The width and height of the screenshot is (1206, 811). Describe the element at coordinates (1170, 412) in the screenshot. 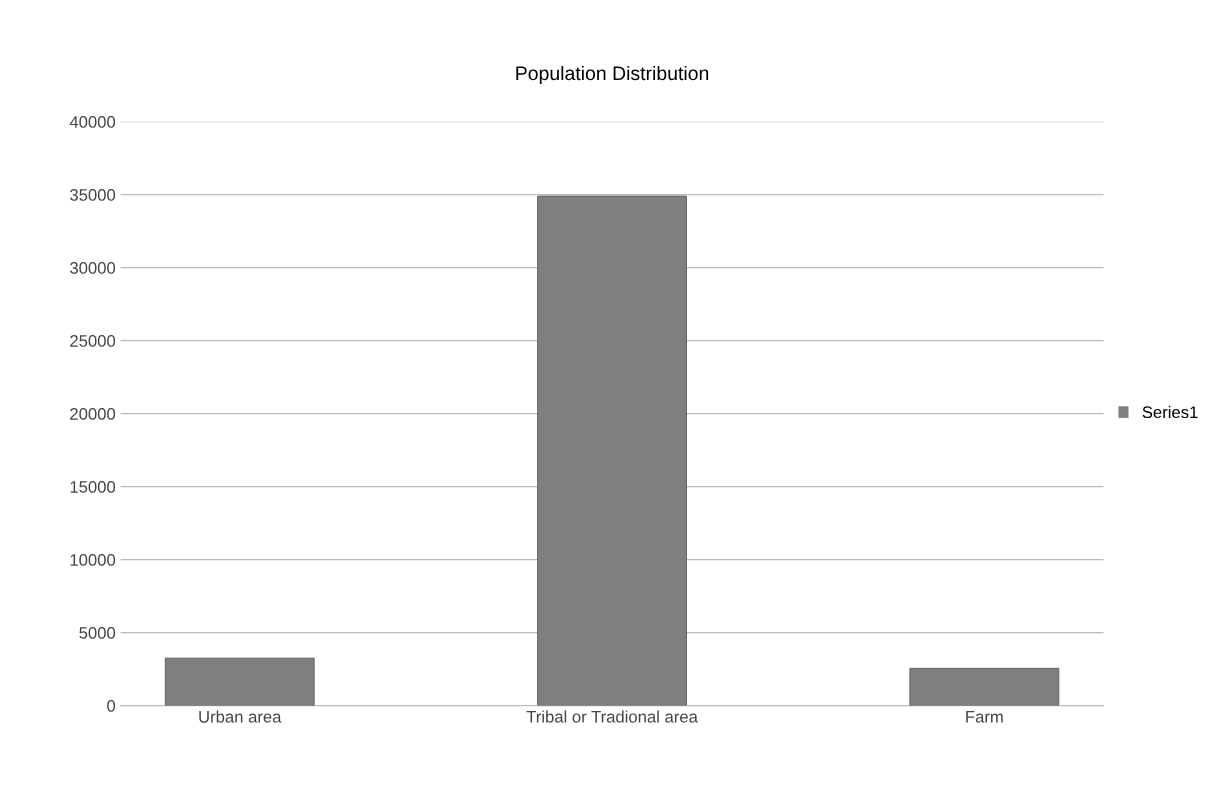

I see `legend-label: Series1` at that location.